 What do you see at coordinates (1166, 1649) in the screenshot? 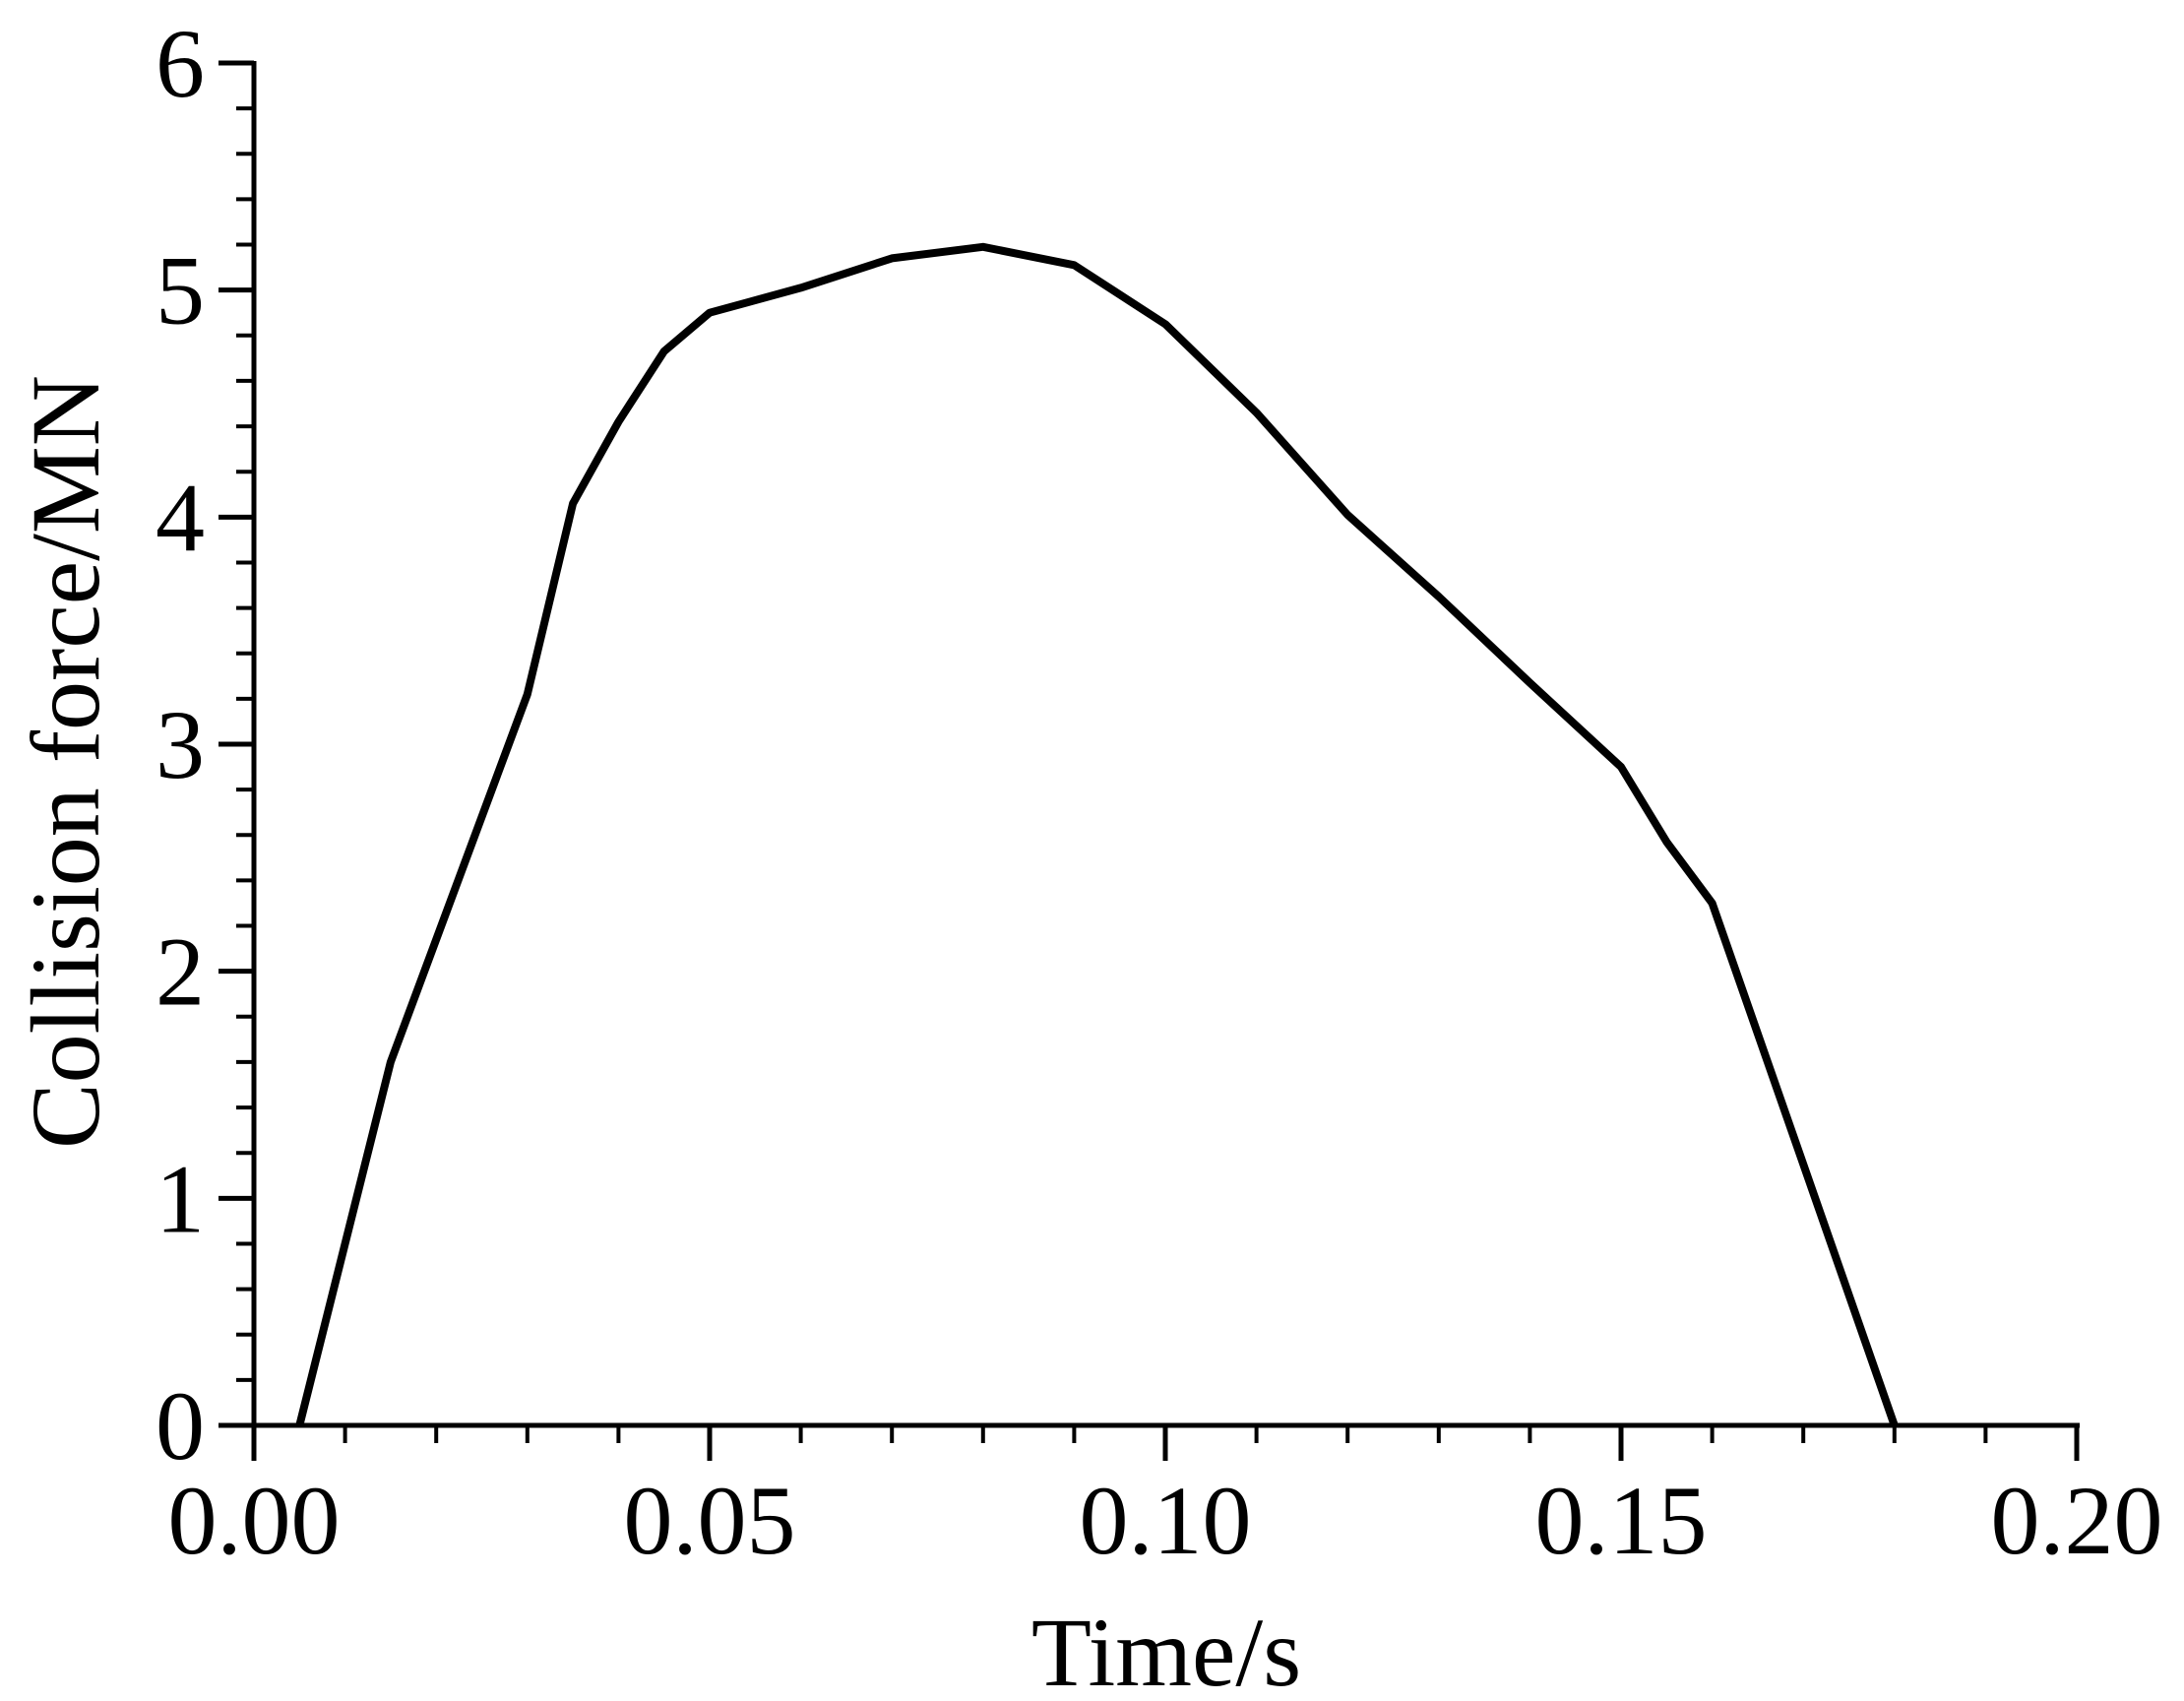
I see `x-axis-title: Time/s` at bounding box center [1166, 1649].